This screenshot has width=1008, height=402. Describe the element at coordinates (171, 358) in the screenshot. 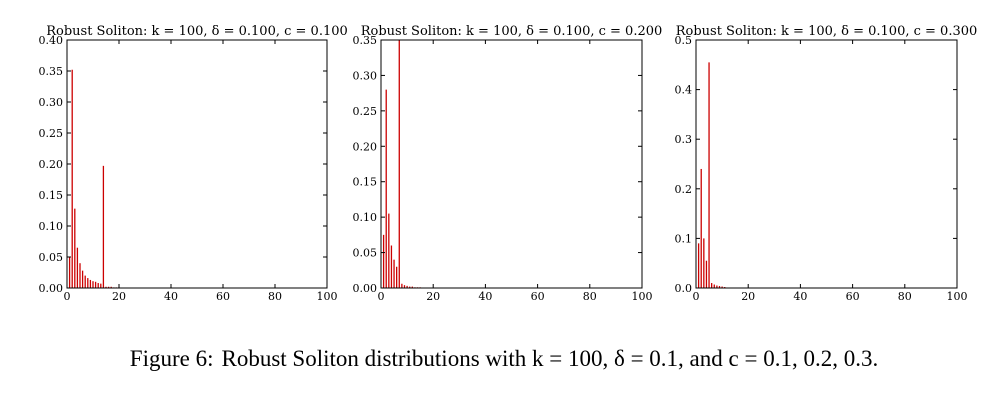

I see `caption-label: Figure 6:` at that location.